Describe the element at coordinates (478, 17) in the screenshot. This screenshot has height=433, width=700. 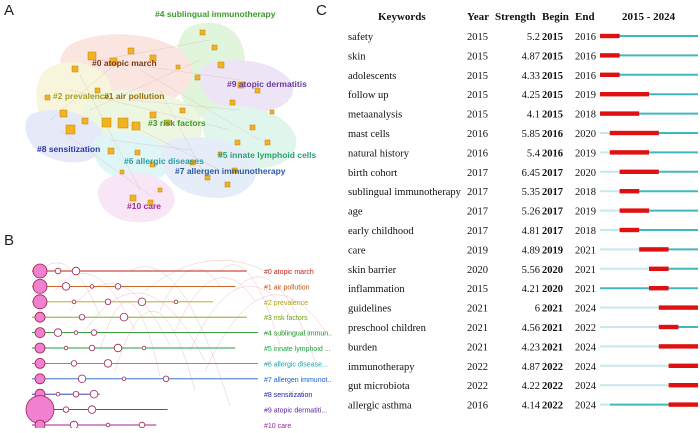
I see `header-year: Year` at that location.